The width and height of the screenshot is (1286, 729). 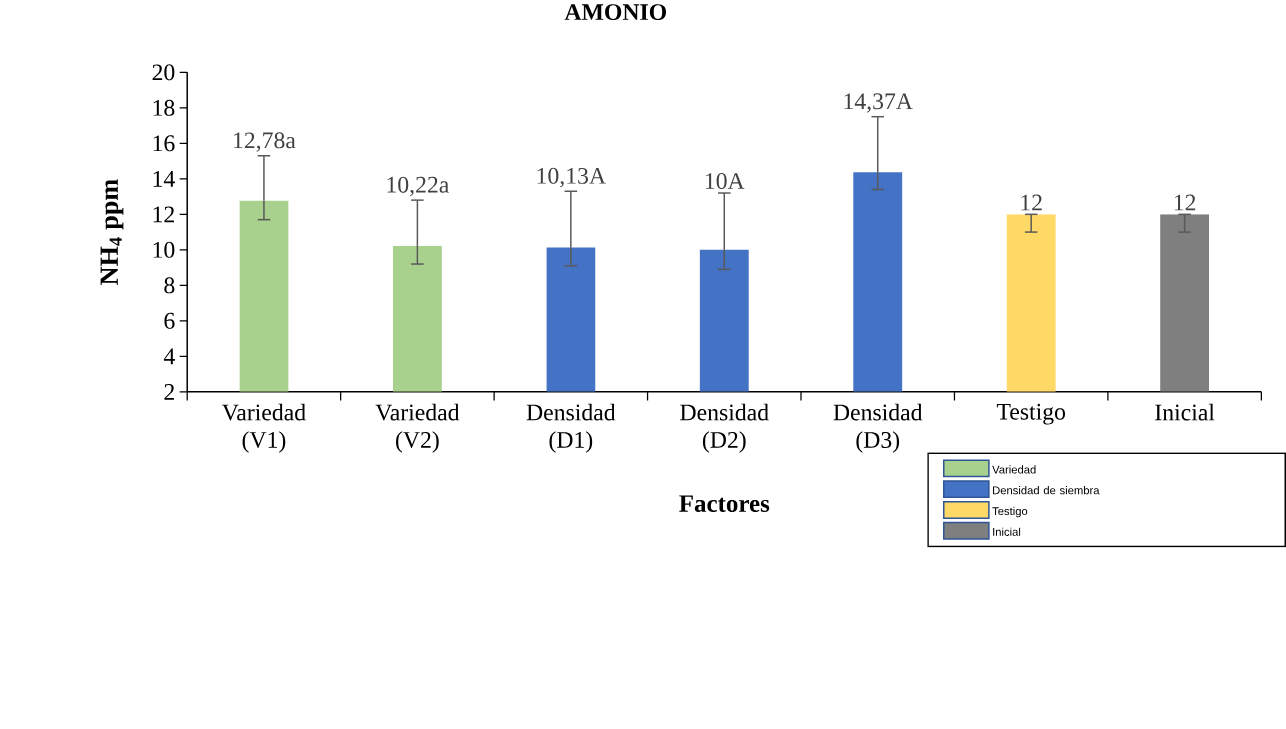 I want to click on data-label: 10A, so click(x=725, y=180).